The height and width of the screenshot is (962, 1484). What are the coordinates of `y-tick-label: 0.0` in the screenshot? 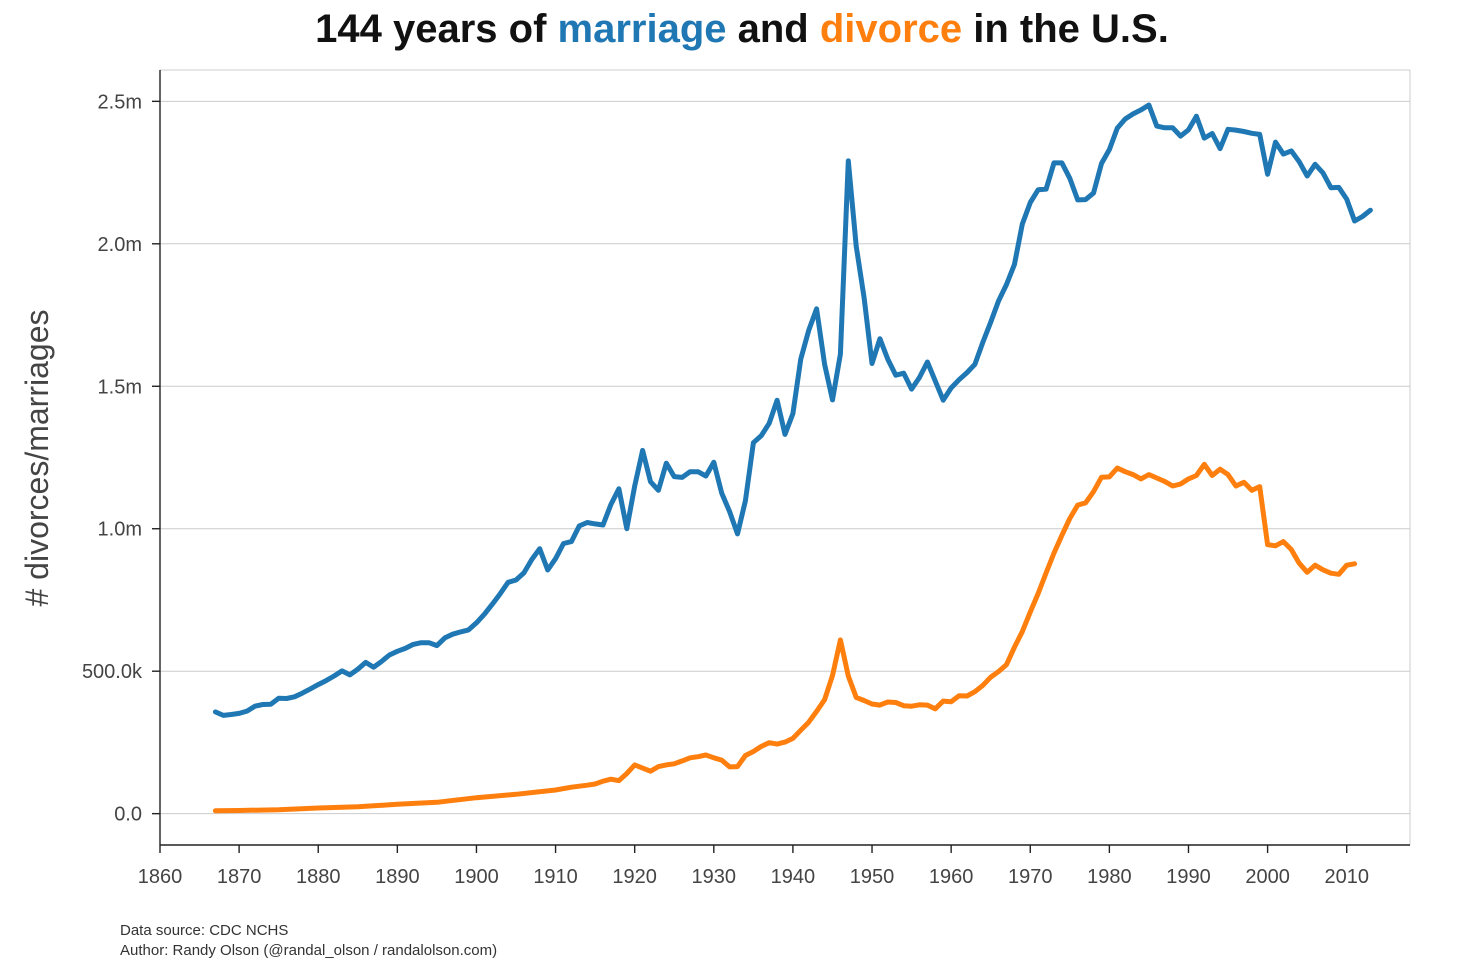 It's located at (128, 815).